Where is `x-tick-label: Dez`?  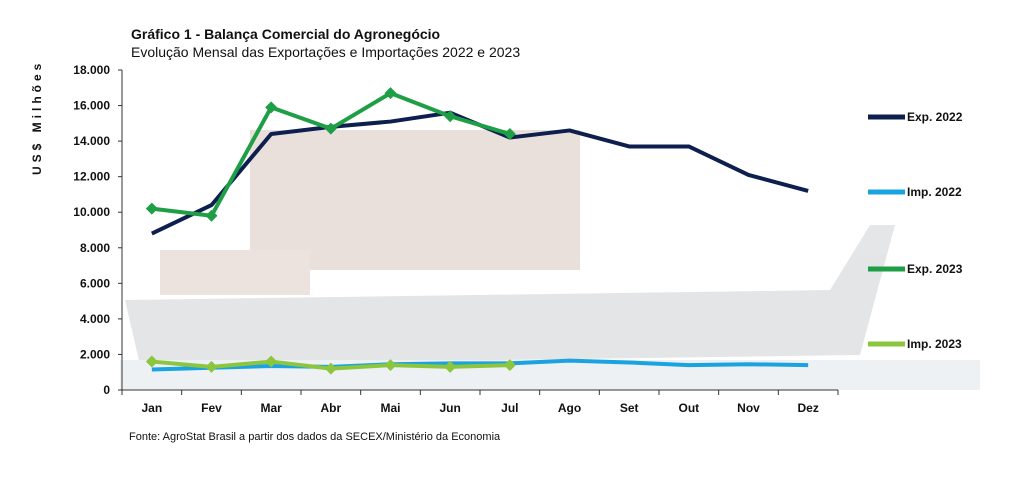
x-tick-label: Dez is located at coordinates (807, 408).